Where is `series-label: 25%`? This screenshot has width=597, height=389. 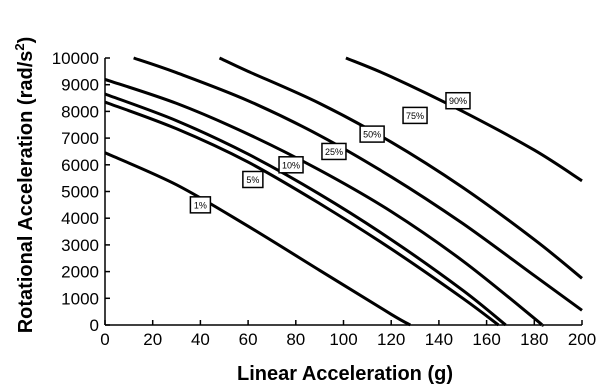 series-label: 25% is located at coordinates (334, 152).